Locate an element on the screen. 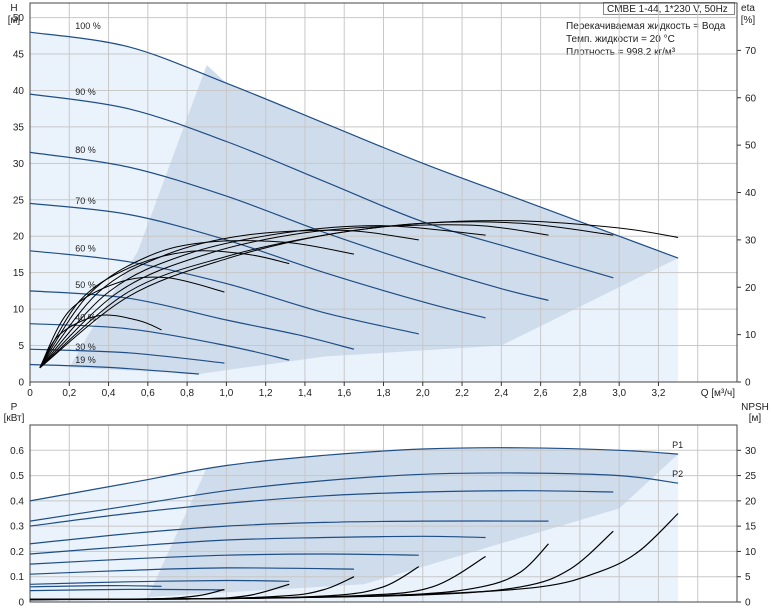  head-curve-19pct is located at coordinates (114, 369).